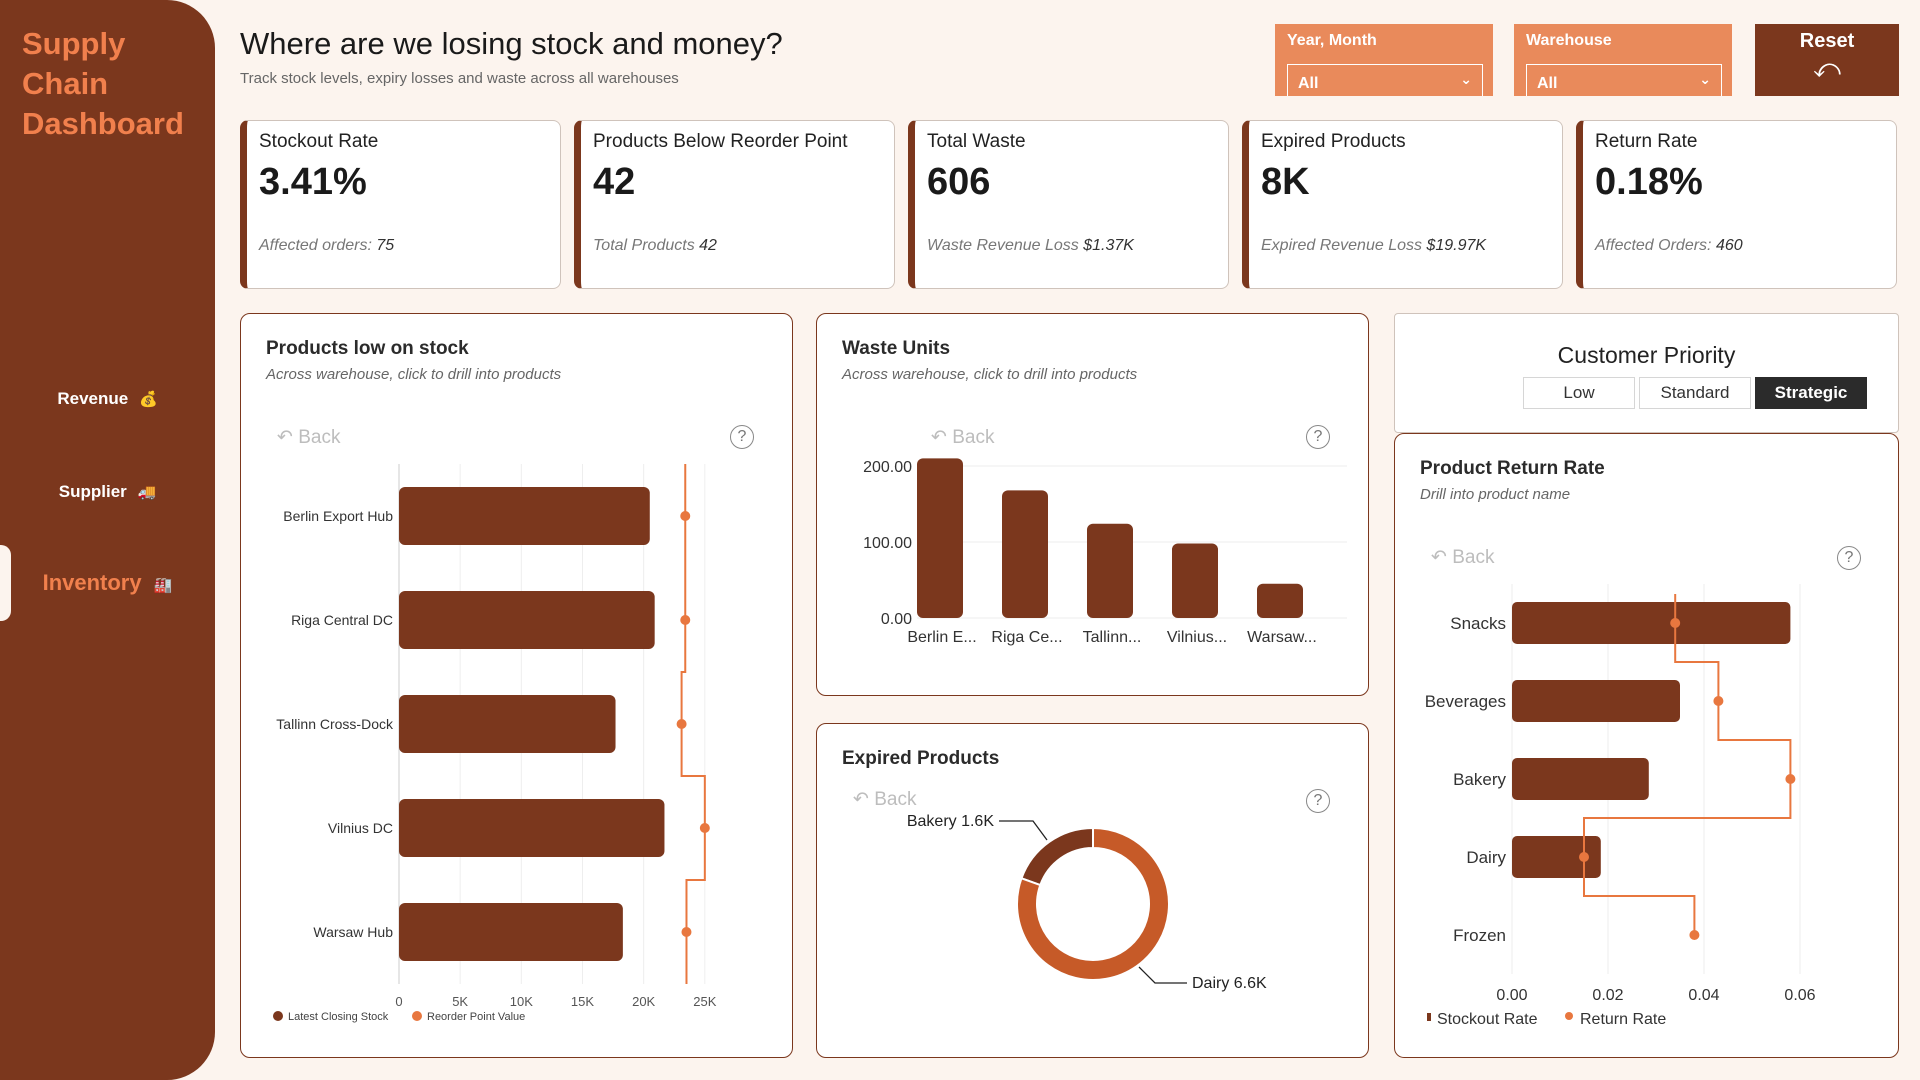  Describe the element at coordinates (460, 1001) in the screenshot. I see `x-tick-label: 5K` at that location.